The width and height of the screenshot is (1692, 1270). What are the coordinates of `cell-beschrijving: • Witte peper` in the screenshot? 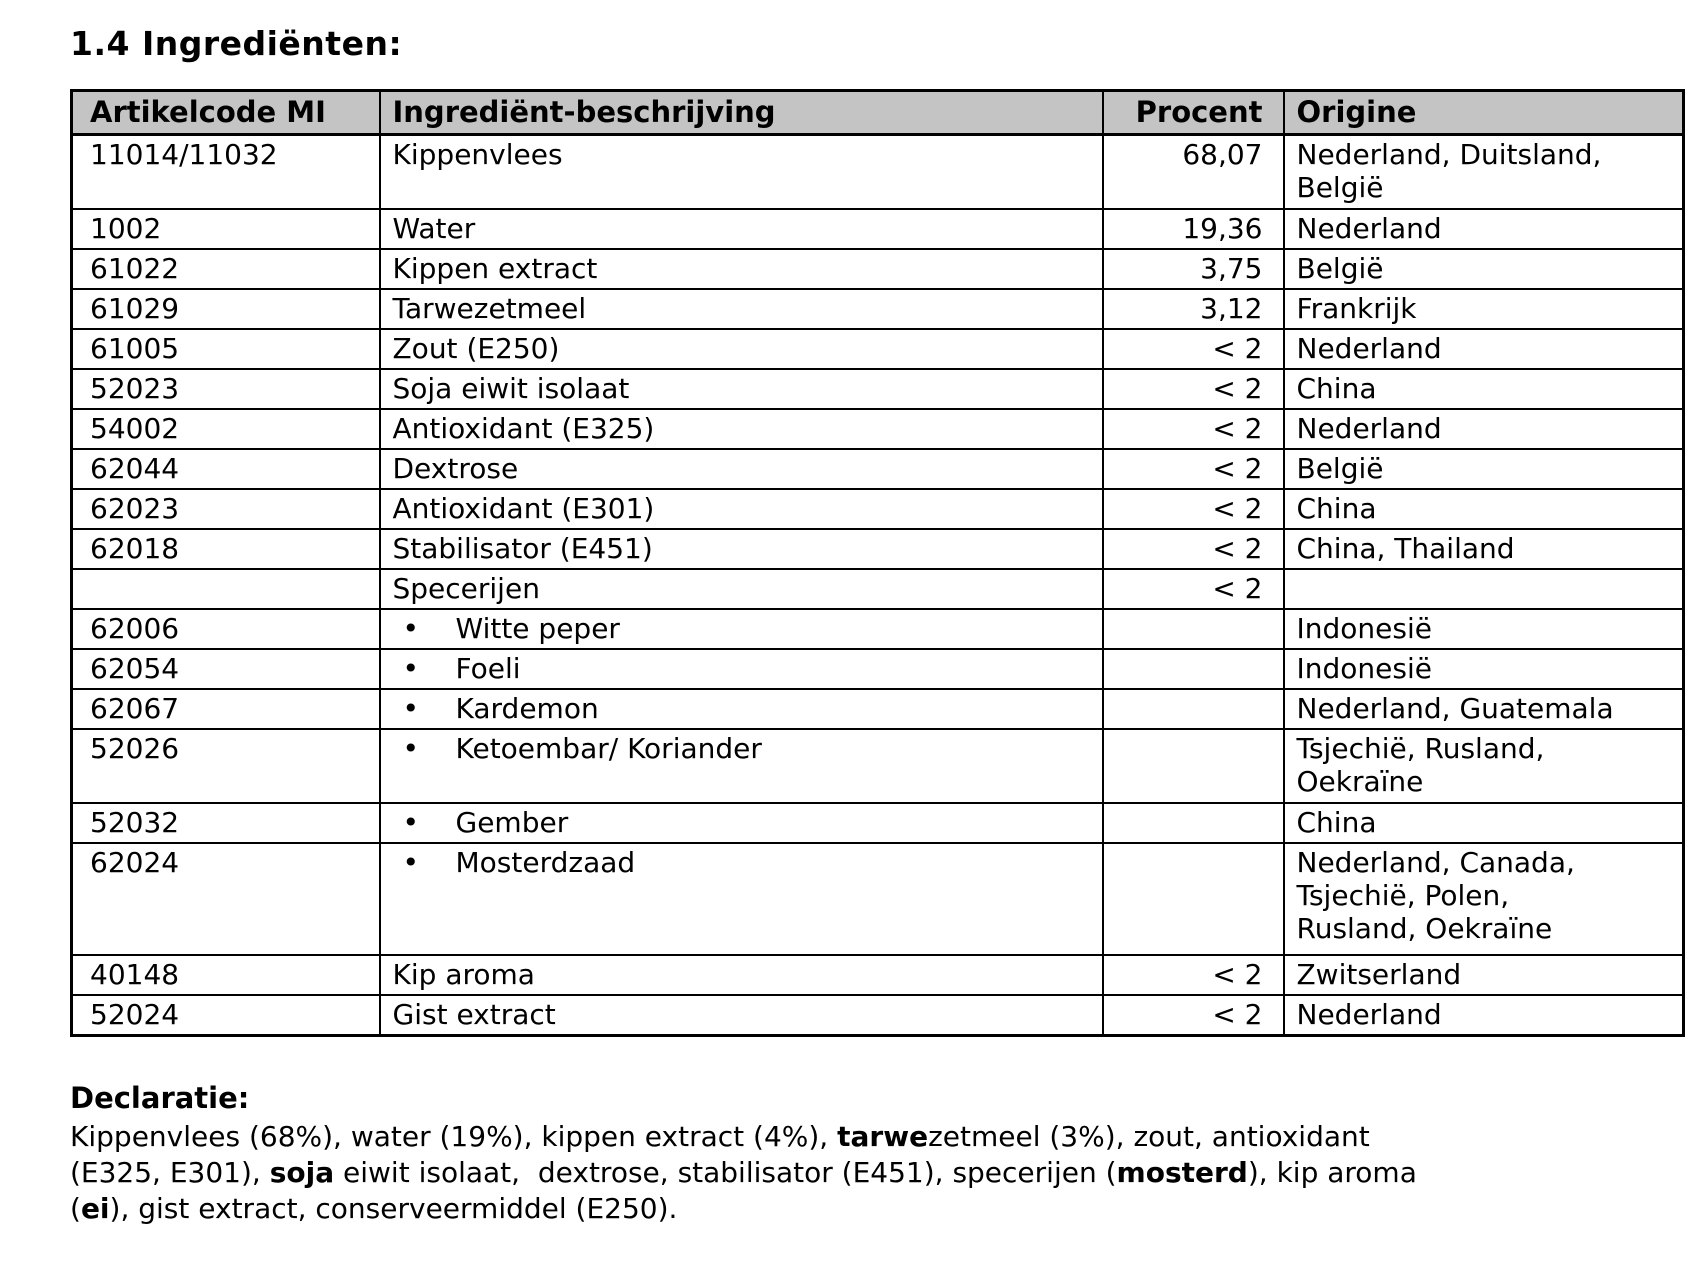 It's located at (741, 628).